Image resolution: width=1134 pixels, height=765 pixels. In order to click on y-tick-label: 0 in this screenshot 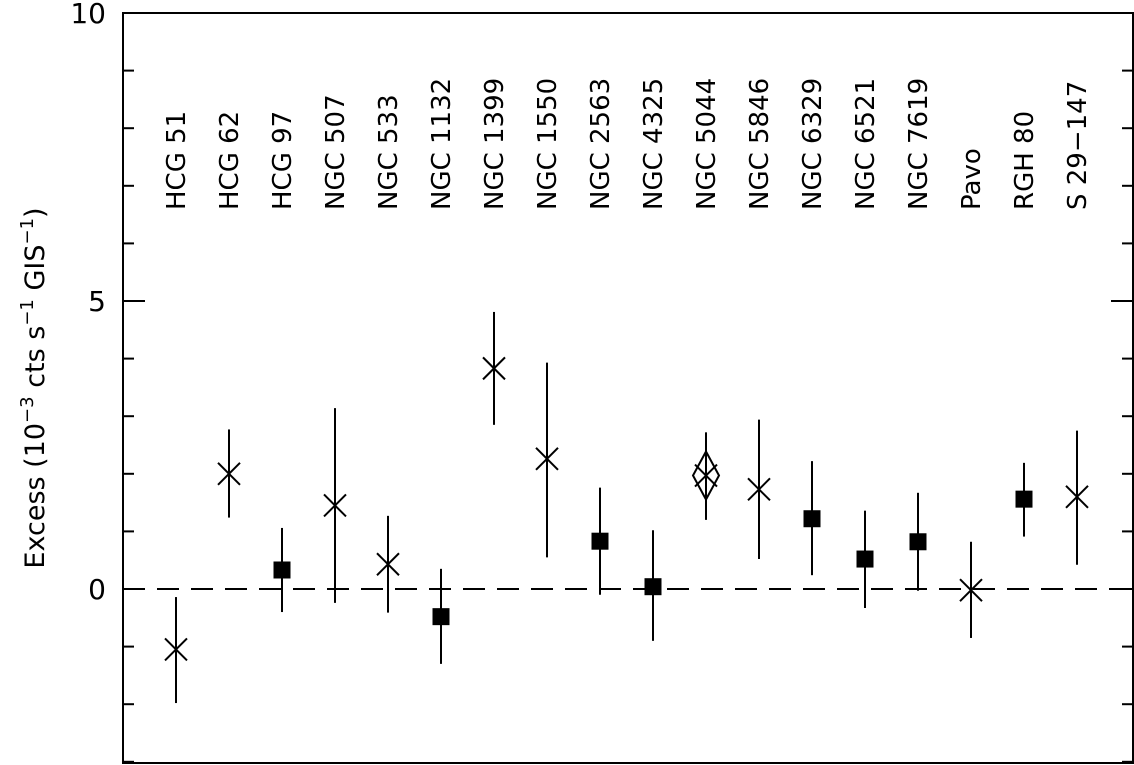, I will do `click(97, 589)`.